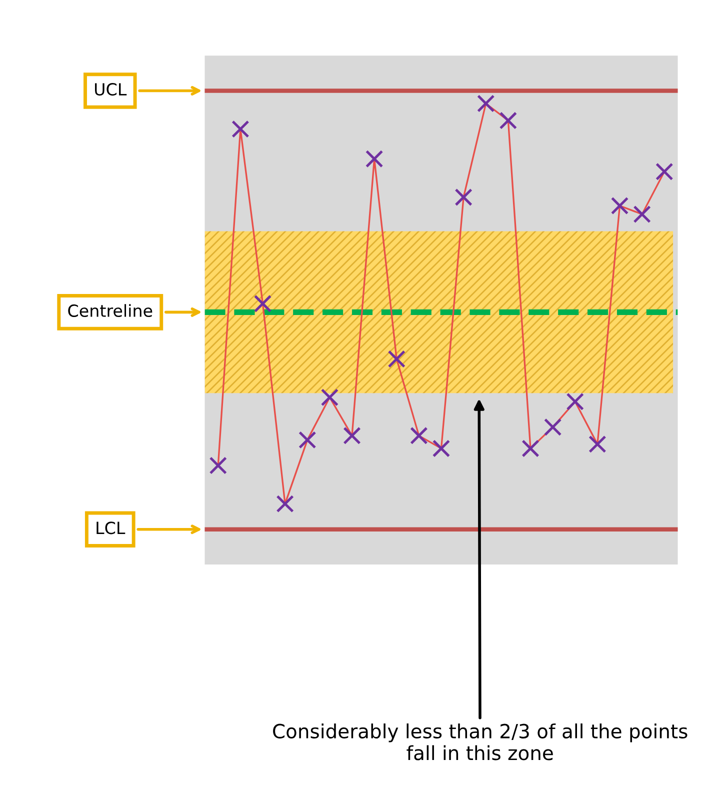  What do you see at coordinates (480, 741) in the screenshot?
I see `text: Considerably less than 2/3 of all the points fall in this zone` at bounding box center [480, 741].